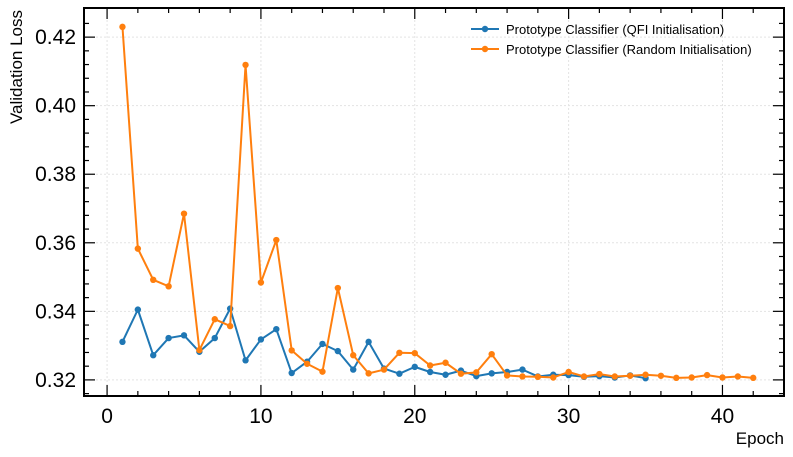 This screenshot has width=793, height=457. Describe the element at coordinates (16, 67) in the screenshot. I see `y-axis-title: Validation Loss` at that location.